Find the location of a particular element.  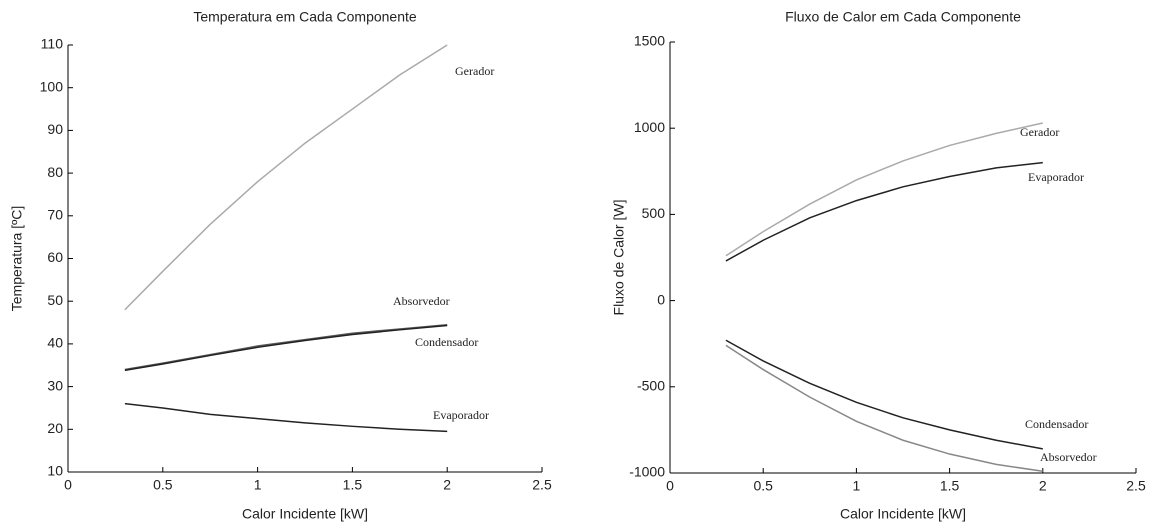

y-tick-label: 50 is located at coordinates (55, 300).